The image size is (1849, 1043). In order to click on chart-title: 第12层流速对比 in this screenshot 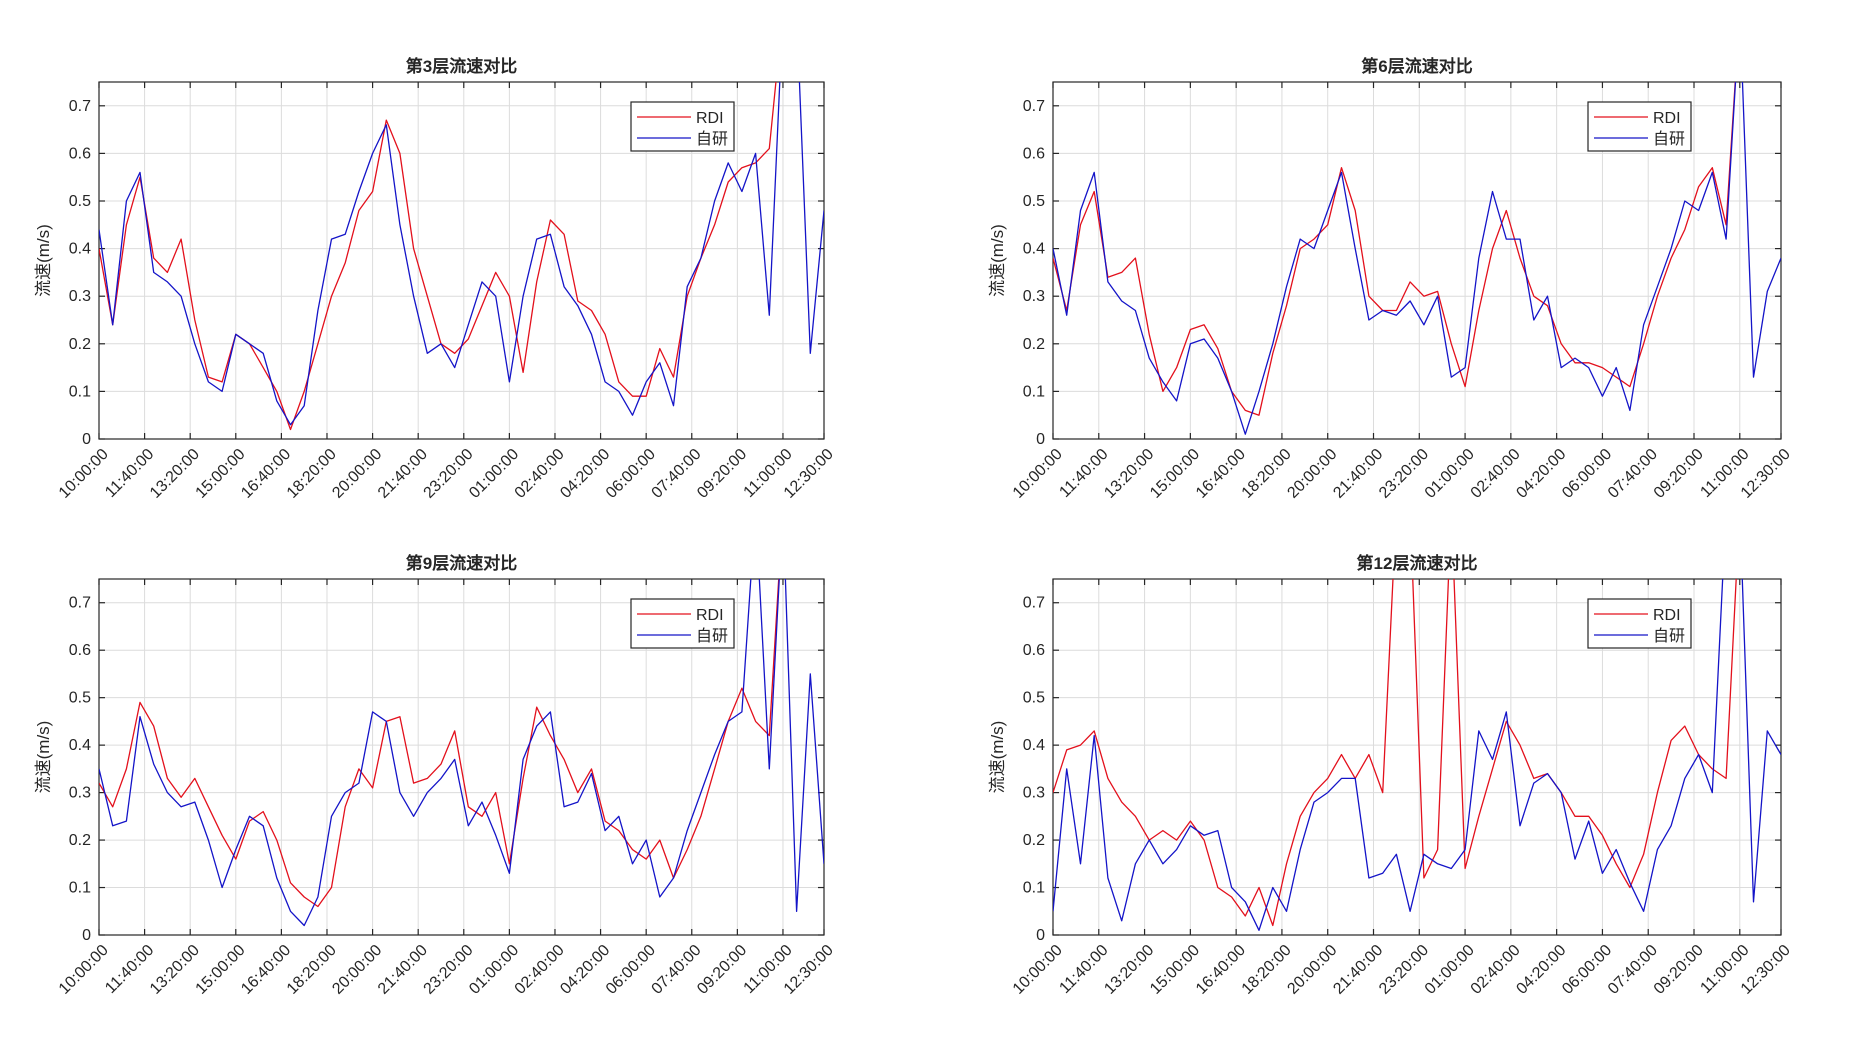, I will do `click(1417, 563)`.